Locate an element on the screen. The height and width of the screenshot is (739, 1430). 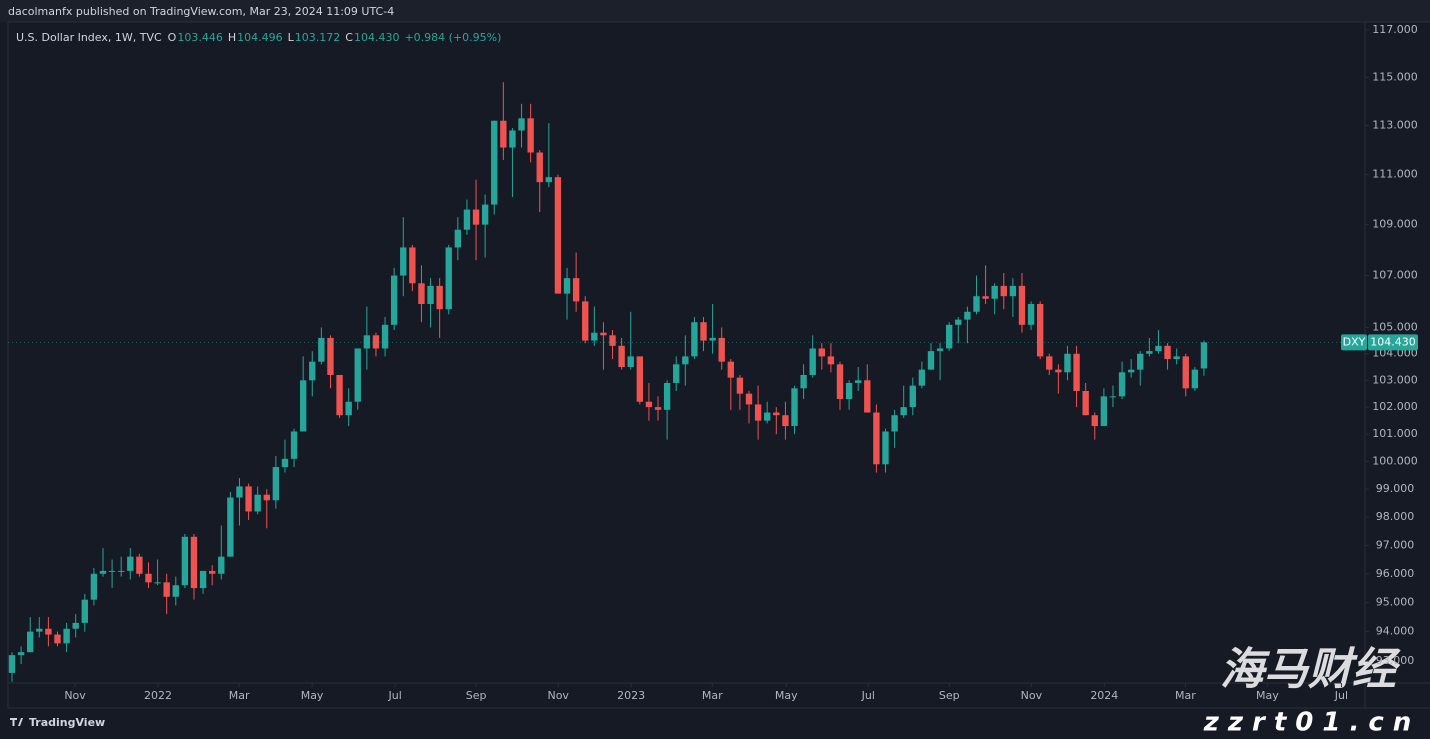
legend-value: 103.172 is located at coordinates (318, 37).